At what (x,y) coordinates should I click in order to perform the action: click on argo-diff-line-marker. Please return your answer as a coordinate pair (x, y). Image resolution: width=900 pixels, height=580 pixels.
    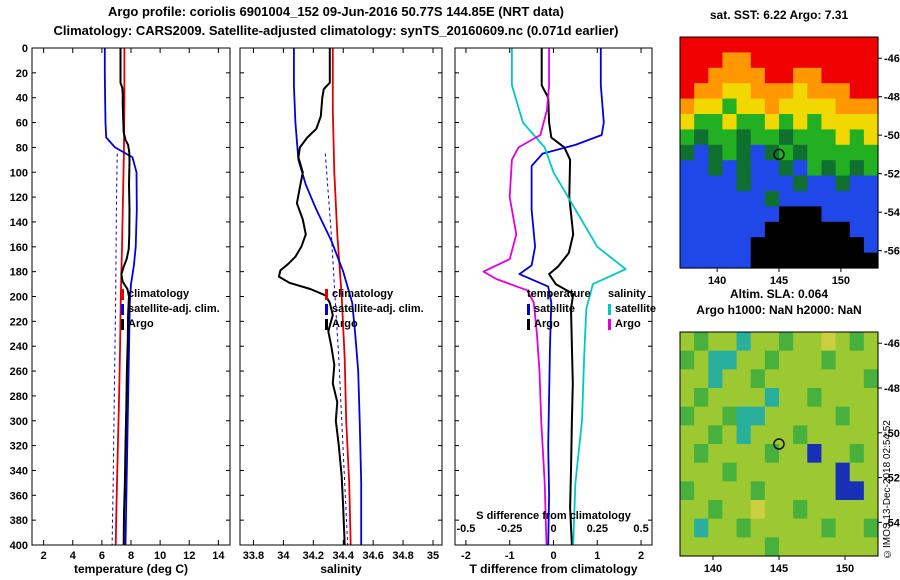
    Looking at the image, I should click on (528, 324).